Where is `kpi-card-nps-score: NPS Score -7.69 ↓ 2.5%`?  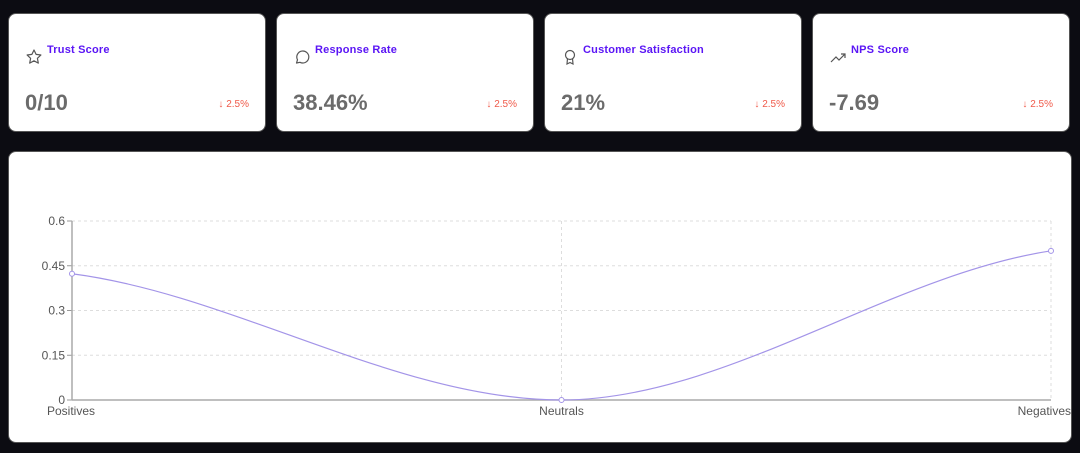 kpi-card-nps-score: NPS Score -7.69 ↓ 2.5% is located at coordinates (941, 72).